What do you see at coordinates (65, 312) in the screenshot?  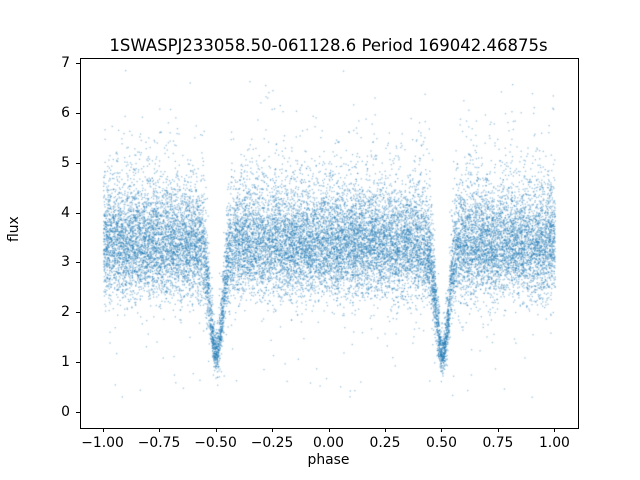 I see `y-tick-label: 2` at bounding box center [65, 312].